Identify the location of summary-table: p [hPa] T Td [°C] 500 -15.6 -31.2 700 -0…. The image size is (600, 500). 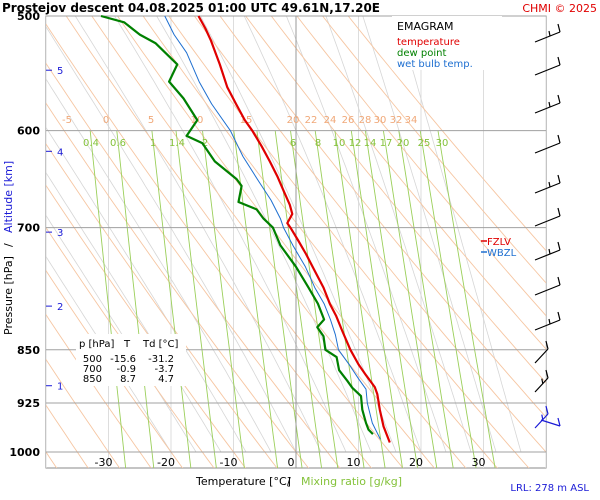
(131, 360).